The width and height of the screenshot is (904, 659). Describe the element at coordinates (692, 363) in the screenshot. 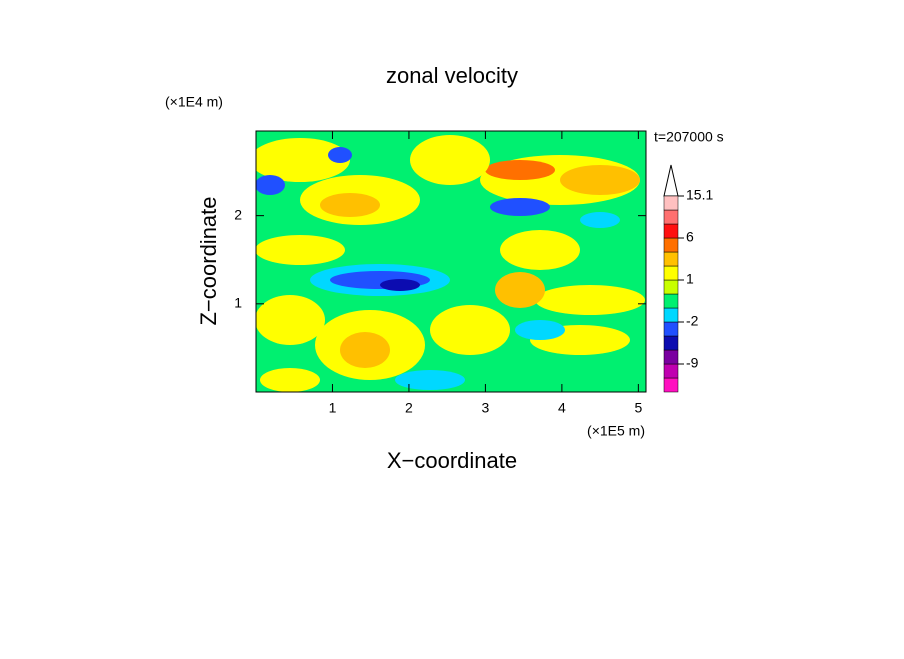

I see `colorbar-label: -9` at that location.